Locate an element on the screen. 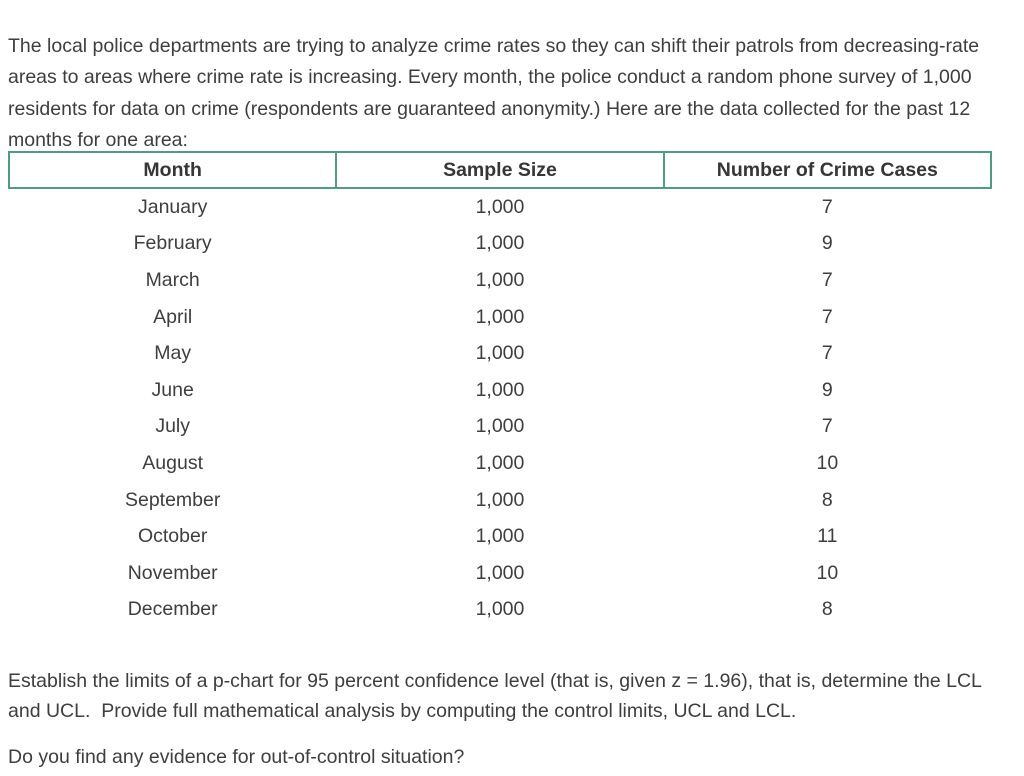 This screenshot has width=1024, height=776. cell-month: July is located at coordinates (172, 426).